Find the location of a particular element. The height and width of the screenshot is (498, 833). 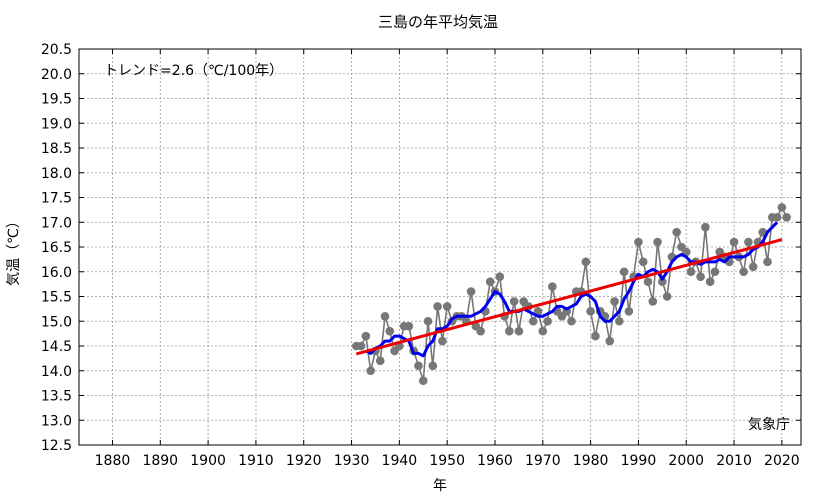

x-tick-label: 1900 is located at coordinates (208, 461).